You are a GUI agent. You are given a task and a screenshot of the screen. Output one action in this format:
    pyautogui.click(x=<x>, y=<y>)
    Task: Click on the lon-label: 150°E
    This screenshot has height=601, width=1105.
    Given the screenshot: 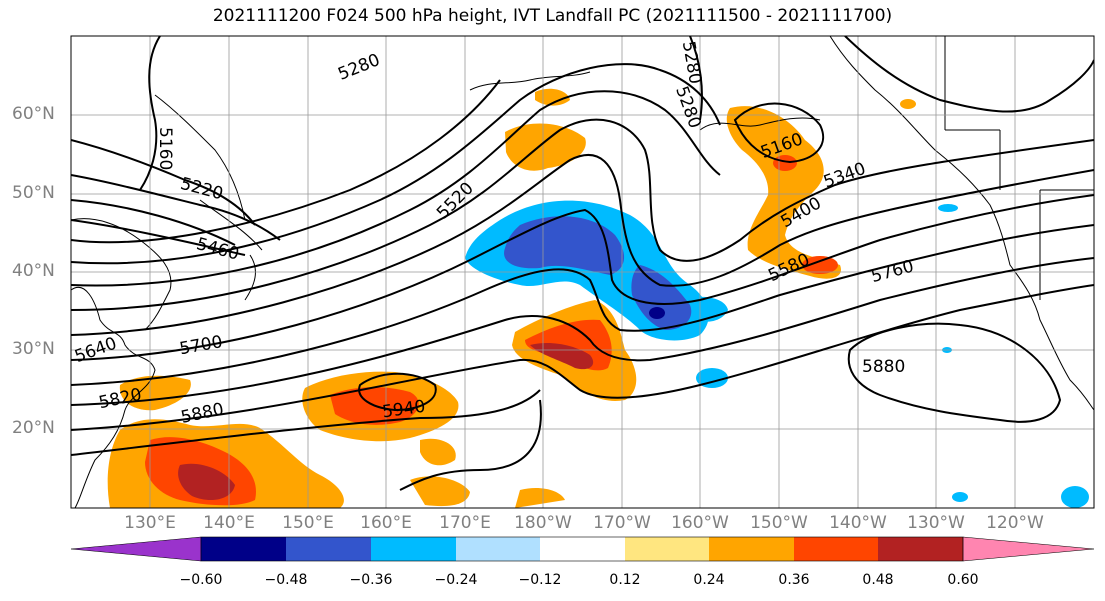 What is the action you would take?
    pyautogui.click(x=308, y=523)
    